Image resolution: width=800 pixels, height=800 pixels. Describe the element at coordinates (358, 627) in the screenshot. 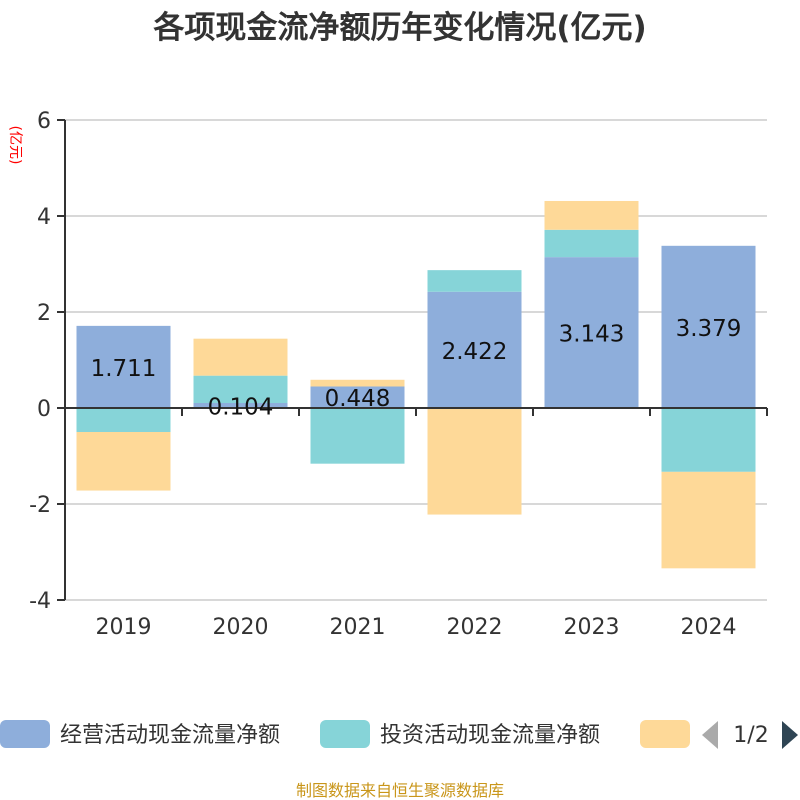

I see `x-tick-label: 2021` at that location.